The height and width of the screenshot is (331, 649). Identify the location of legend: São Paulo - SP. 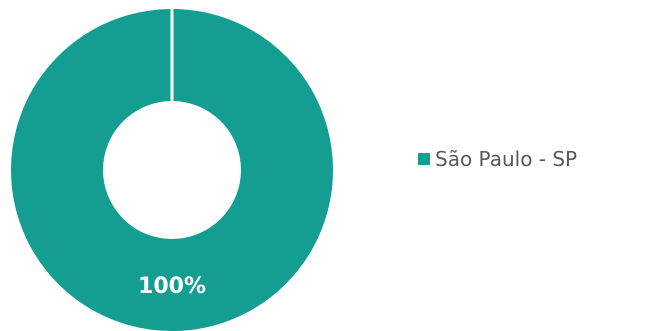
(497, 159).